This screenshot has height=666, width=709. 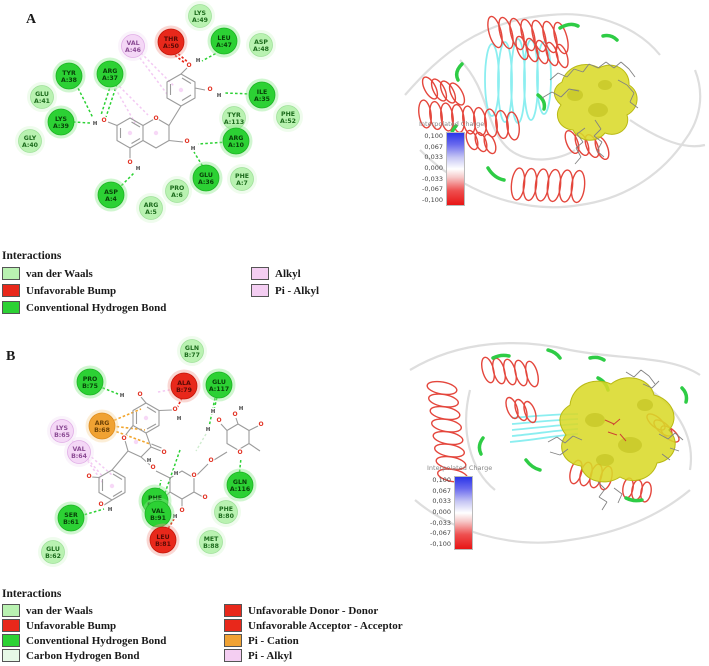 What do you see at coordinates (30, 145) in the screenshot?
I see `svg-text: A:40` at bounding box center [30, 145].